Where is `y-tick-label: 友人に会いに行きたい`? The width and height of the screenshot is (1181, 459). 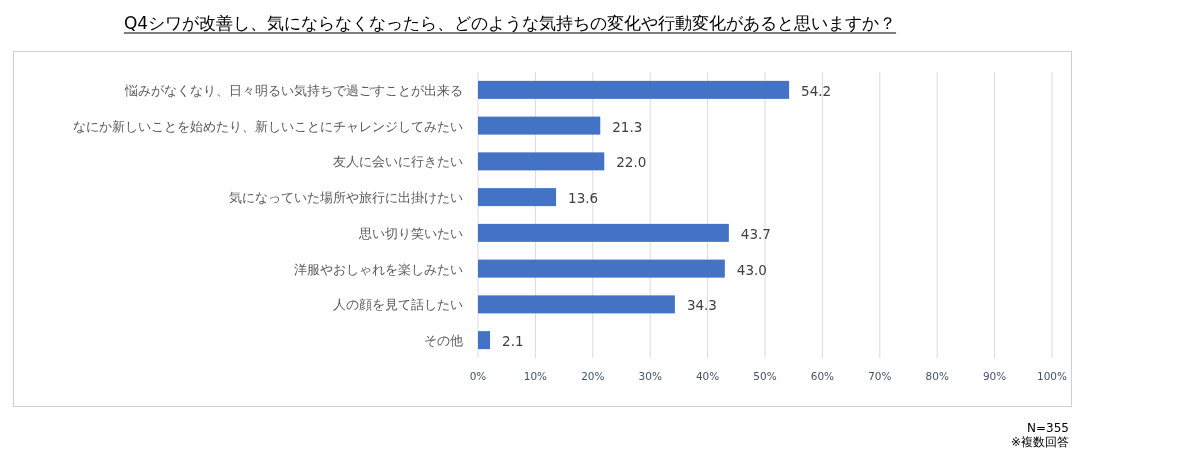 y-tick-label: 友人に会いに行きたい is located at coordinates (398, 162).